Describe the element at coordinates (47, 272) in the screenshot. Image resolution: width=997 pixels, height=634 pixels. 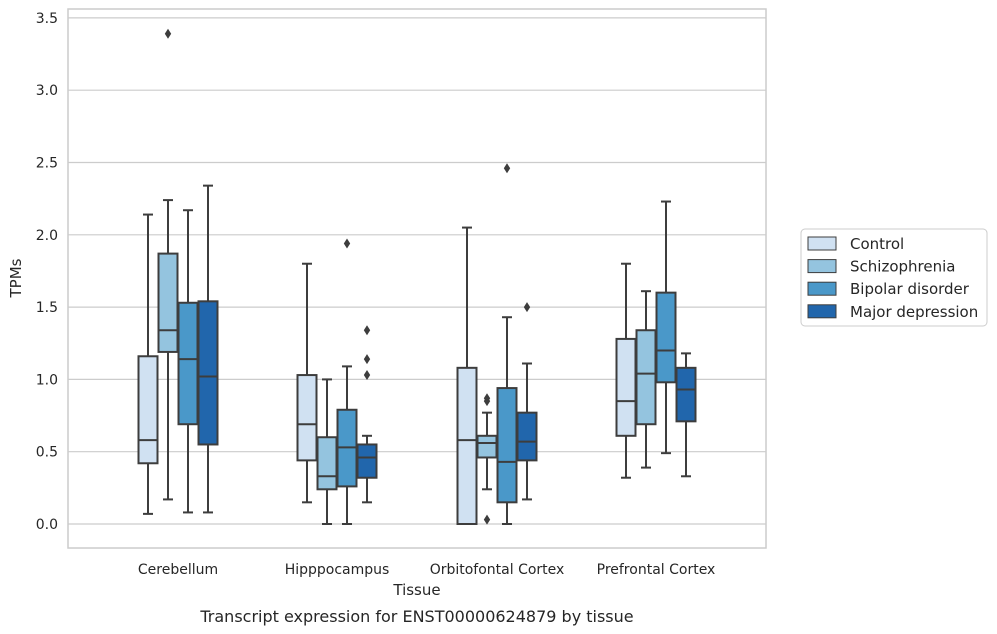
I see `y-axis-ticks: 0.0 0.5 1.0 1.5 2.0 2.5 3.0 3.5` at that location.